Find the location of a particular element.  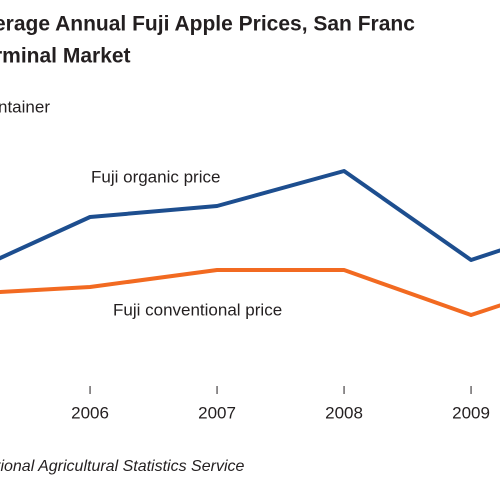

x-tick-label: 2006 is located at coordinates (90, 412).